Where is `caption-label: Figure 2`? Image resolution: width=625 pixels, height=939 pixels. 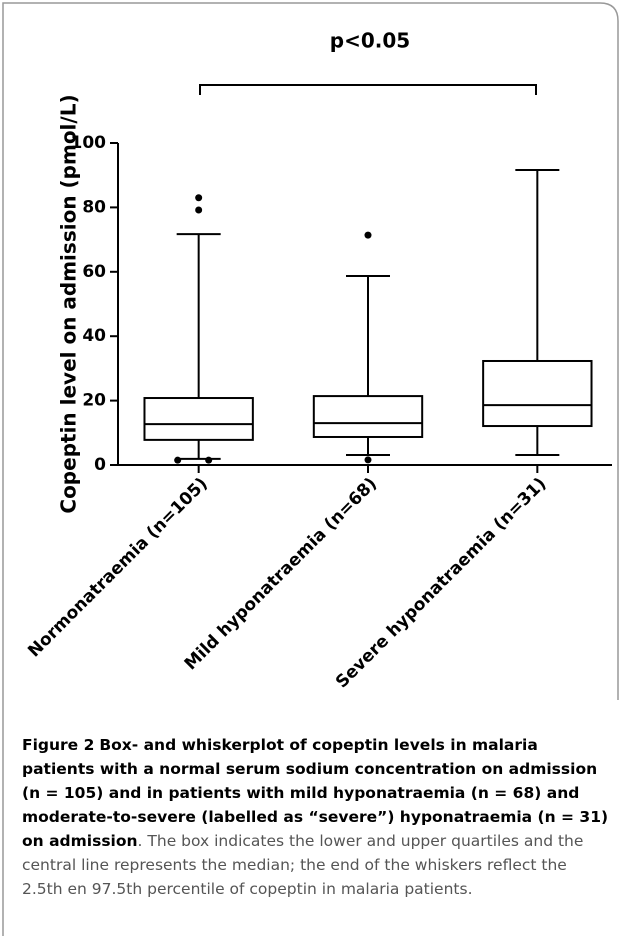 caption-label: Figure 2 is located at coordinates (58, 745).